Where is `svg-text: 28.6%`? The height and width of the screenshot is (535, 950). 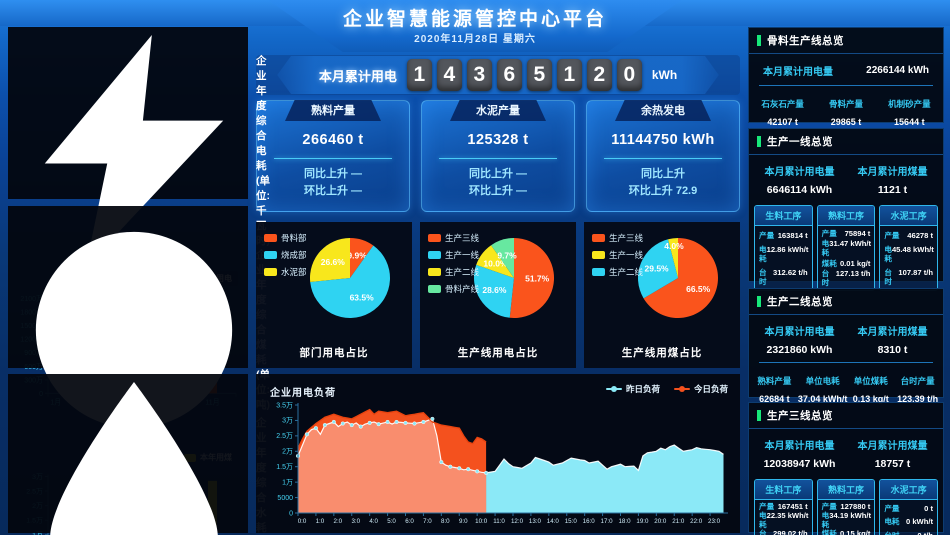
svg-text: 28.6% is located at coordinates (494, 290).